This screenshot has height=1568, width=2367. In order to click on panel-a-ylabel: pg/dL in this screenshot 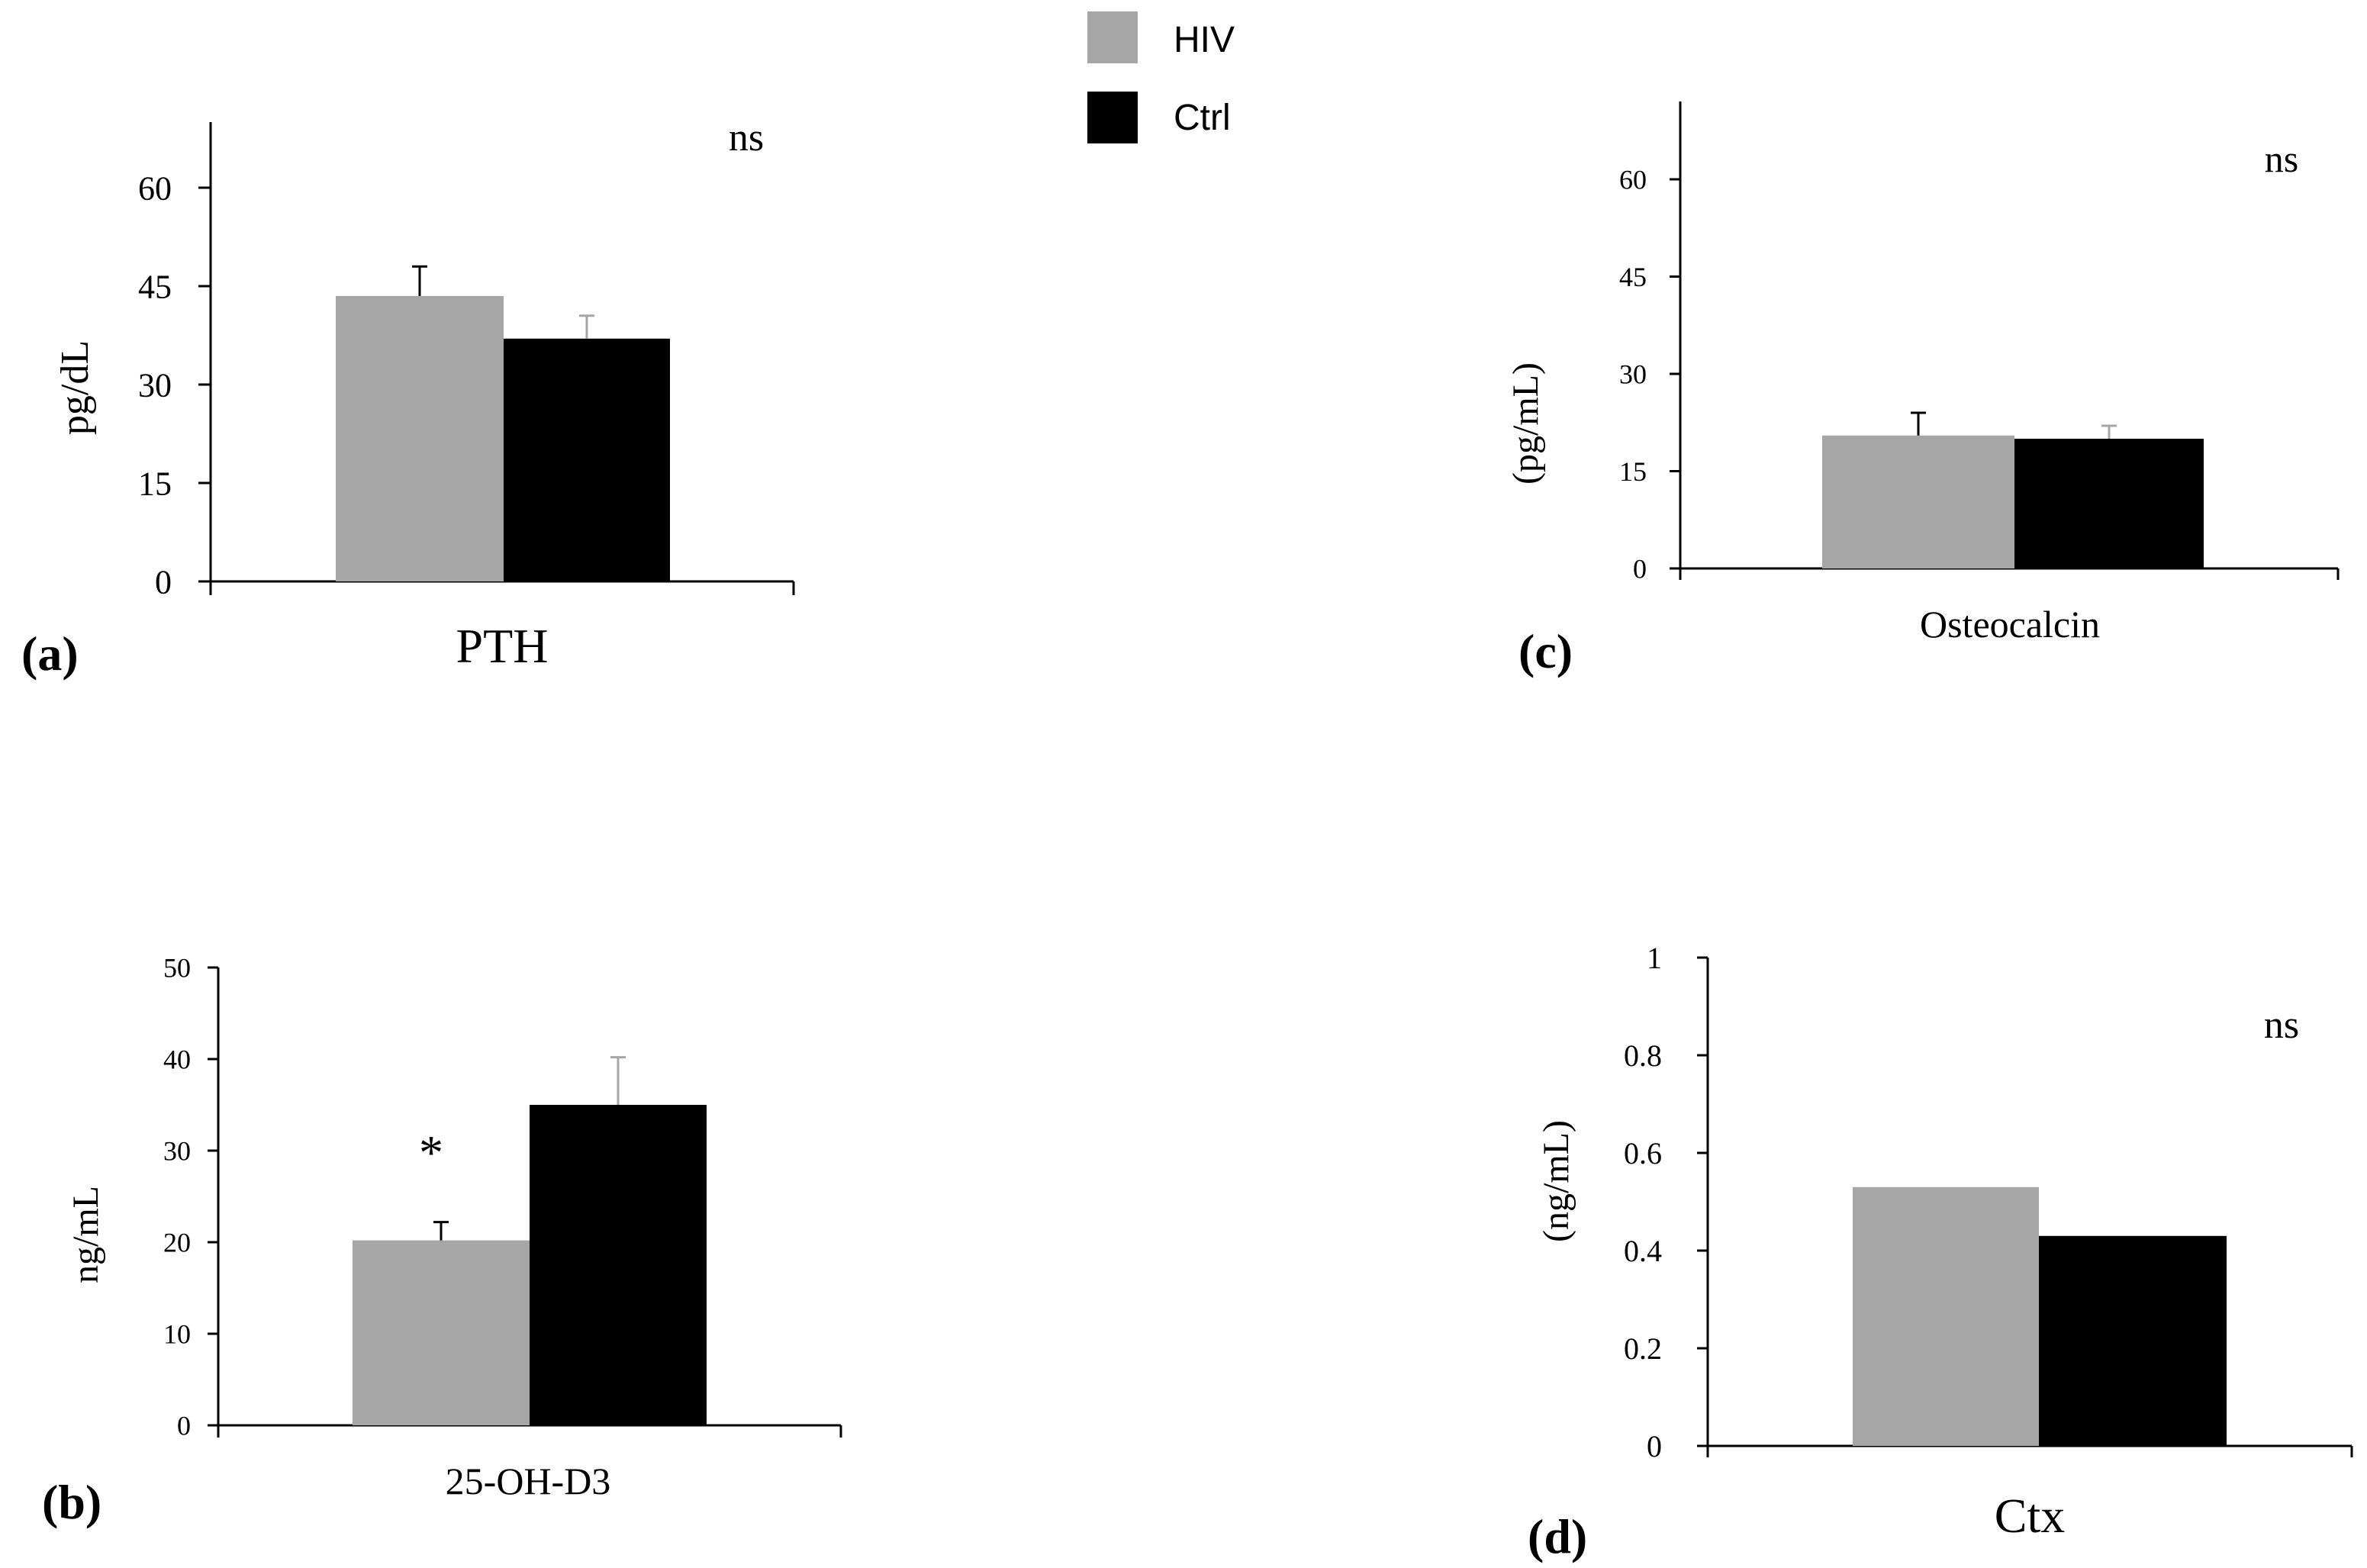, I will do `click(75, 387)`.